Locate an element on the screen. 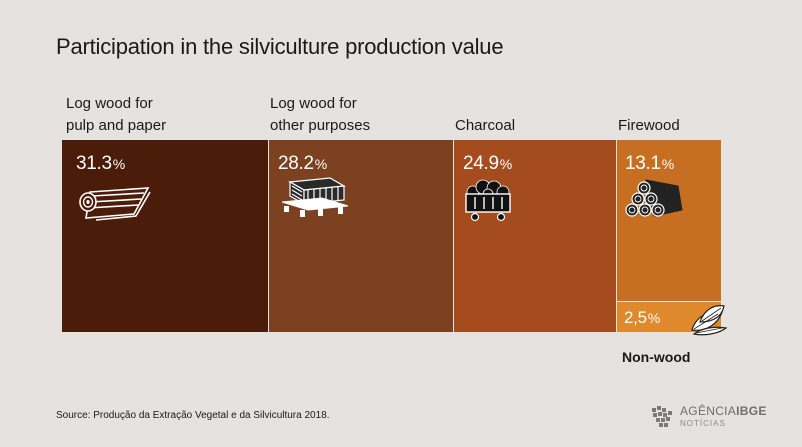 Image resolution: width=802 pixels, height=447 pixels. value-log-other: 28.2% is located at coordinates (302, 164).